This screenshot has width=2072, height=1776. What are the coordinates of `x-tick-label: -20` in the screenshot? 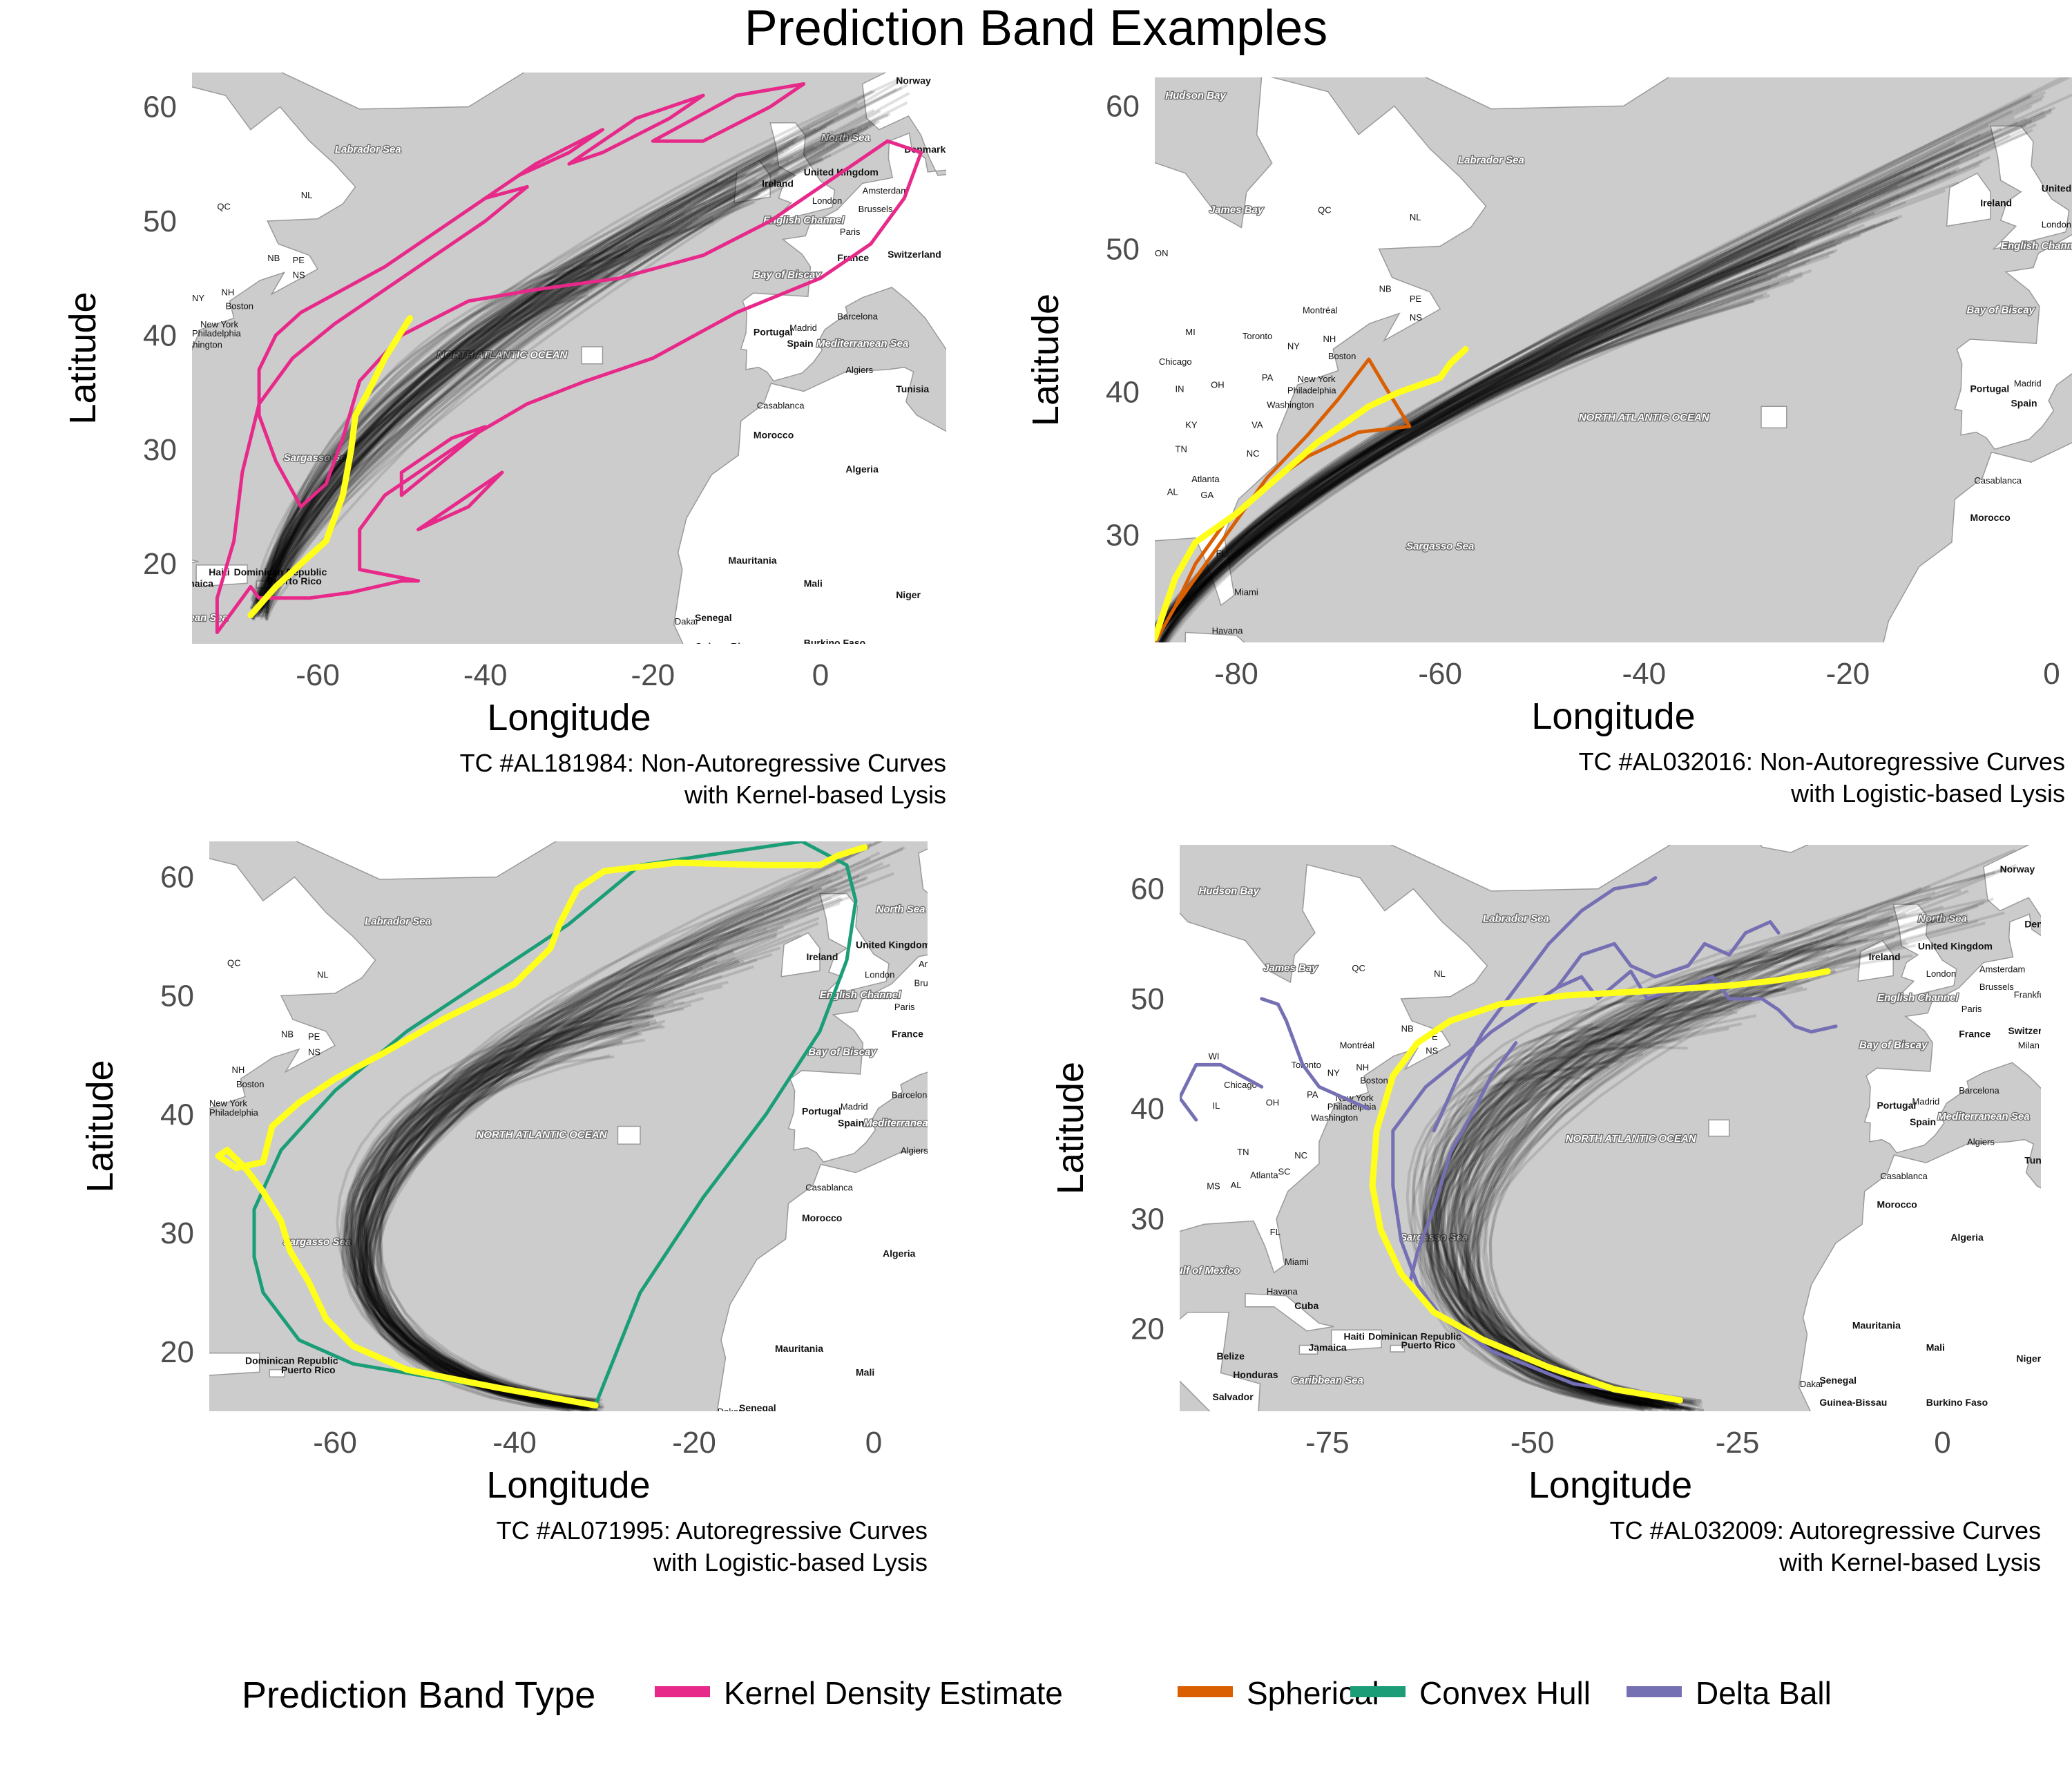 It's located at (694, 1443).